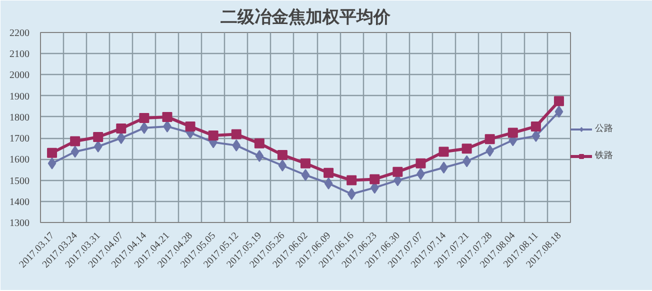 This screenshot has height=291, width=652. What do you see at coordinates (20, 202) in the screenshot?
I see `y-tick-label: 1400` at bounding box center [20, 202].